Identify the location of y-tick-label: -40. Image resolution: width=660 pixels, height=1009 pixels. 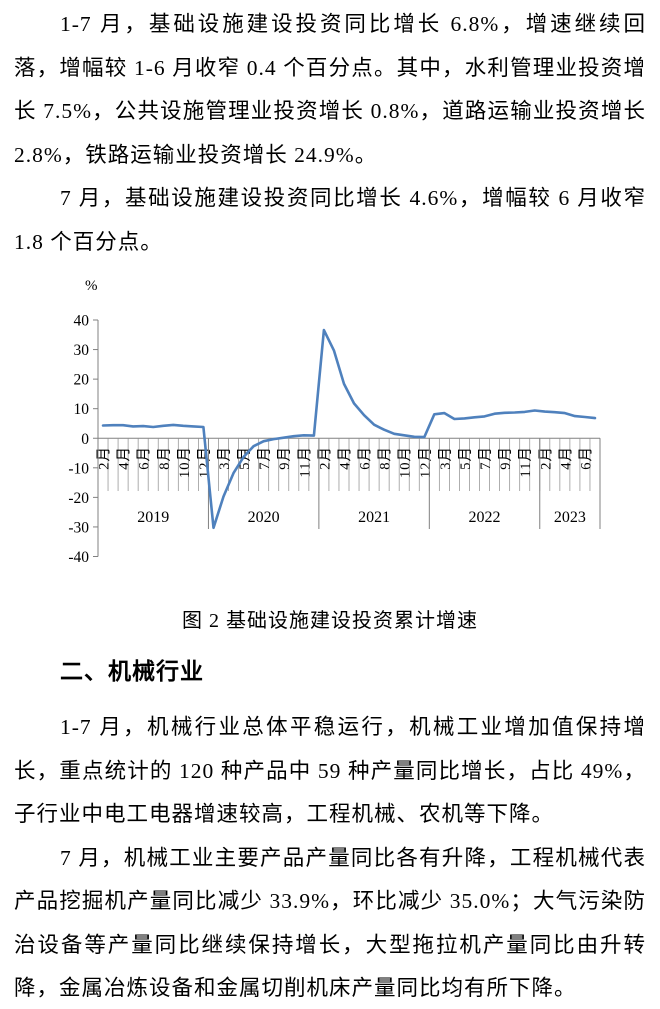
(78, 557).